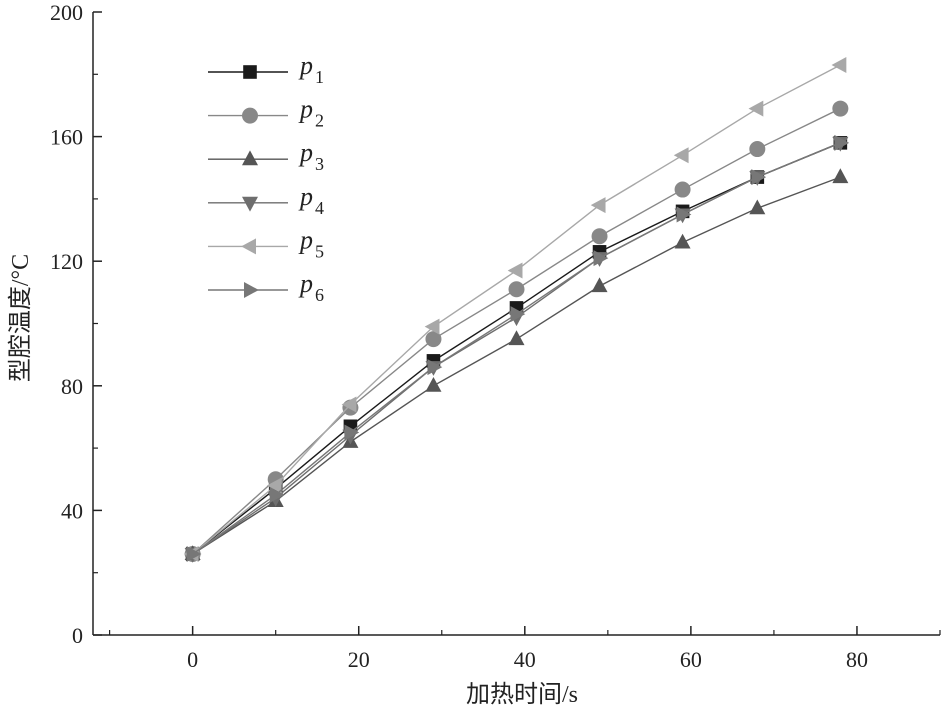  I want to click on y-tick-label: 160, so click(66, 137).